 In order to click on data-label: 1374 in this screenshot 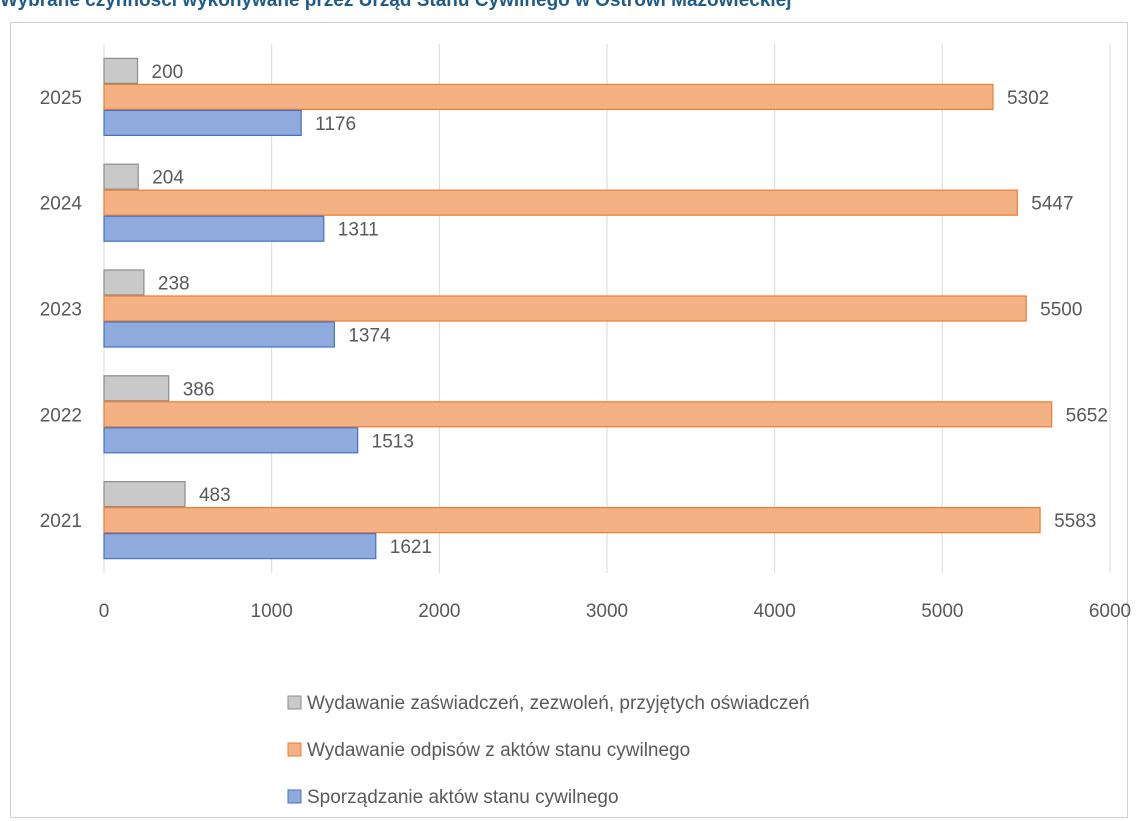, I will do `click(369, 336)`.